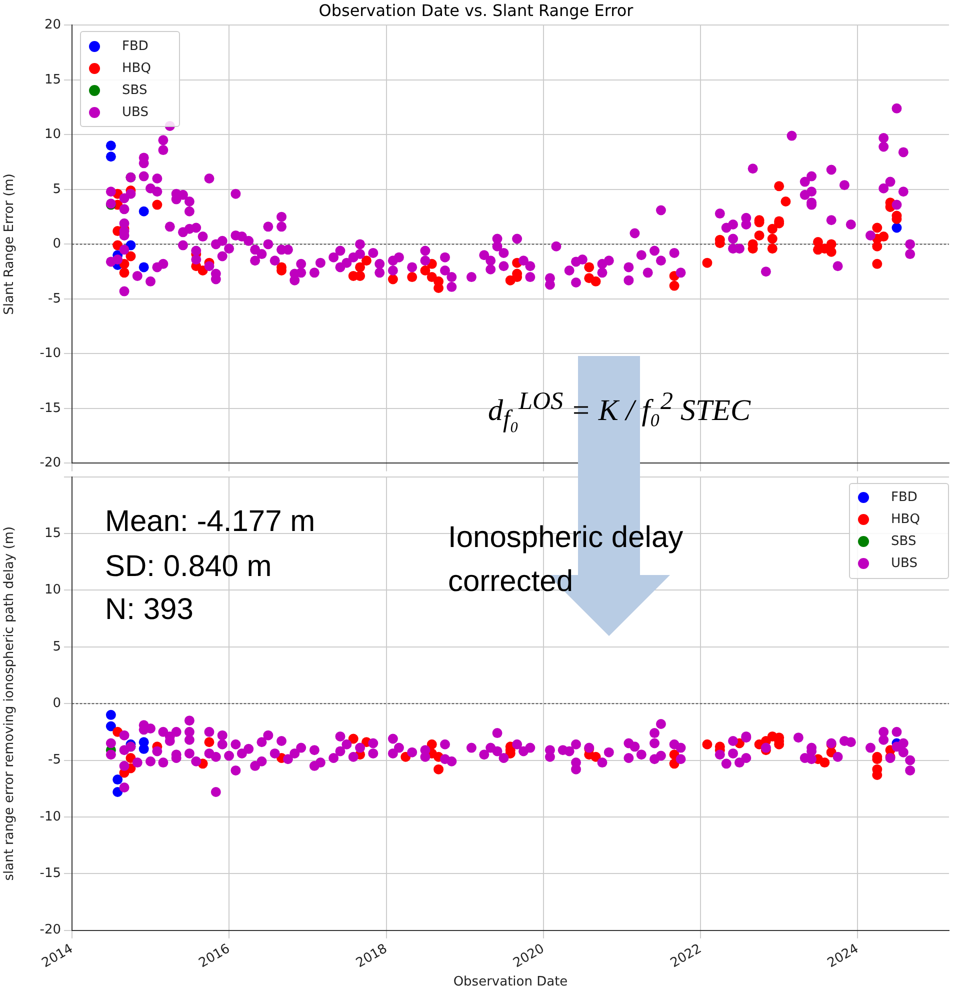 The width and height of the screenshot is (954, 990). I want to click on annotation: d$_{f₀}$$^{LOS}$ = K / f₀$^{2}$ STEC, so click(619, 411).